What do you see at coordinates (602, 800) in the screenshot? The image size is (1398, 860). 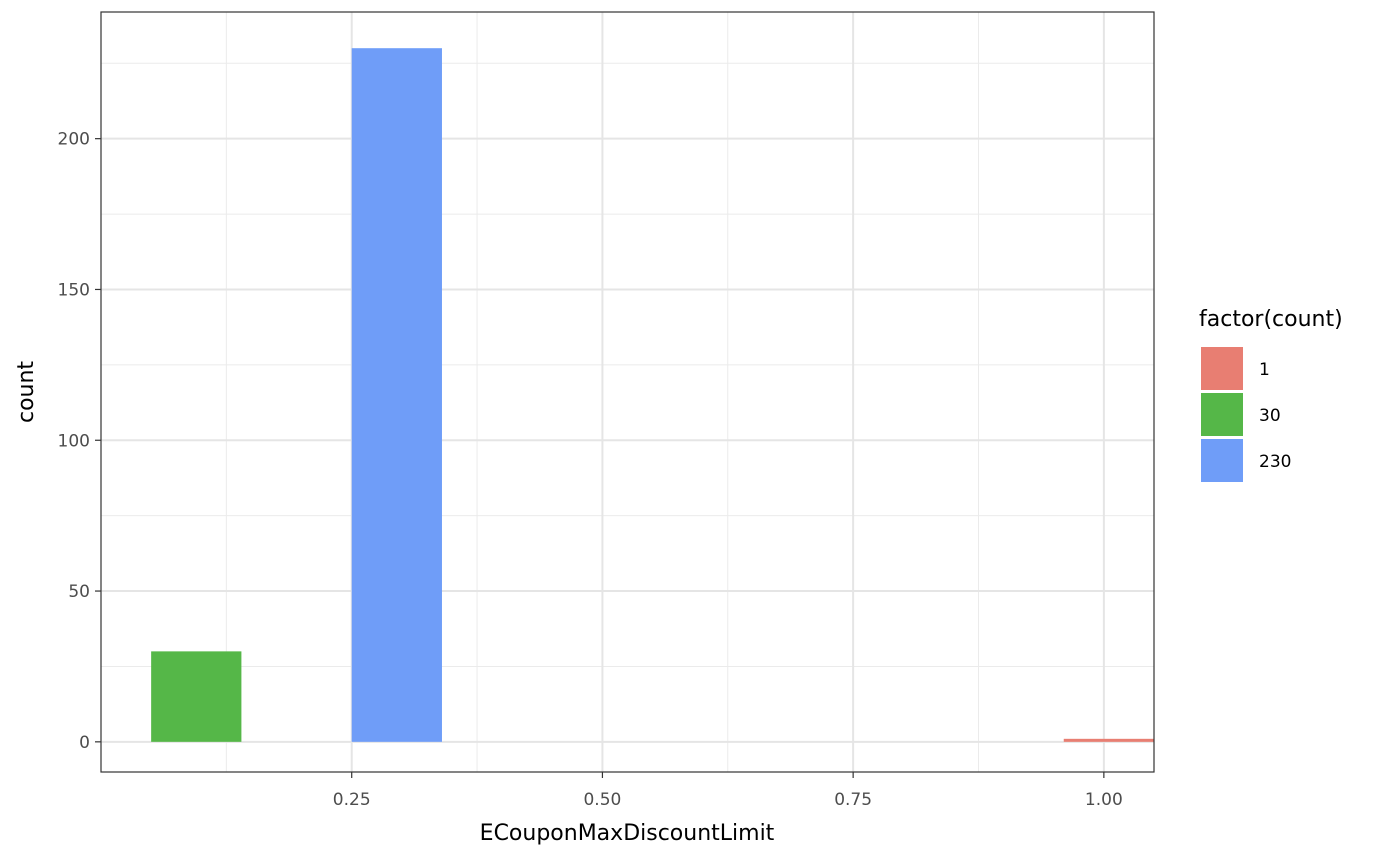 I see `x-tick-label: 0.50` at bounding box center [602, 800].